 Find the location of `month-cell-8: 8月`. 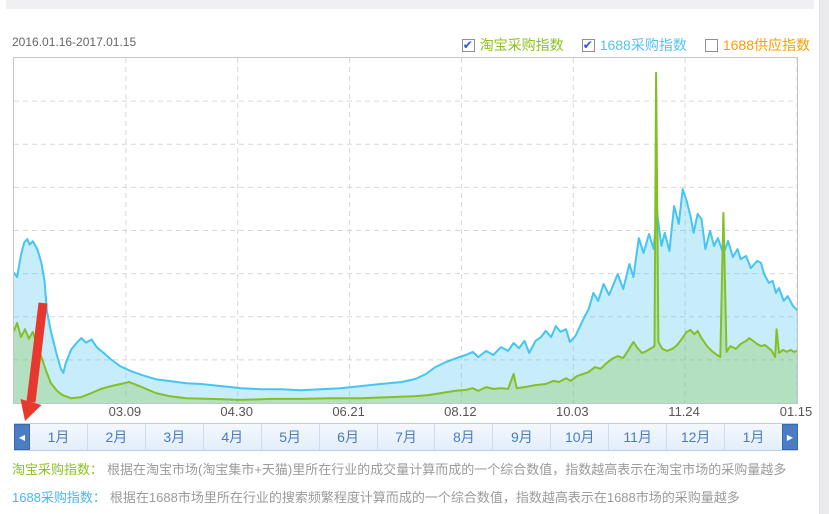

month-cell-8: 8月 is located at coordinates (464, 437).